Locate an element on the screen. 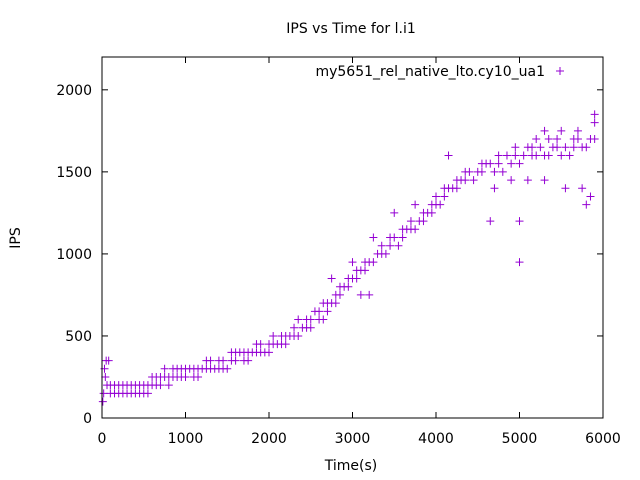 This screenshot has width=640, height=480. y-tick-label: 1000 is located at coordinates (74, 255).